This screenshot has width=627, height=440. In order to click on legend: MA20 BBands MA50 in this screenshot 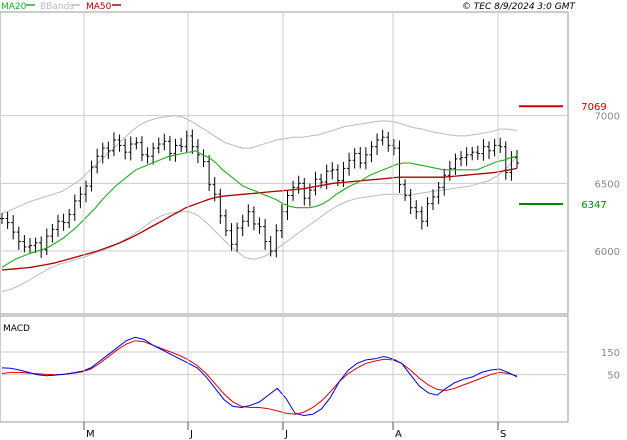, I will do `click(61, 7)`.